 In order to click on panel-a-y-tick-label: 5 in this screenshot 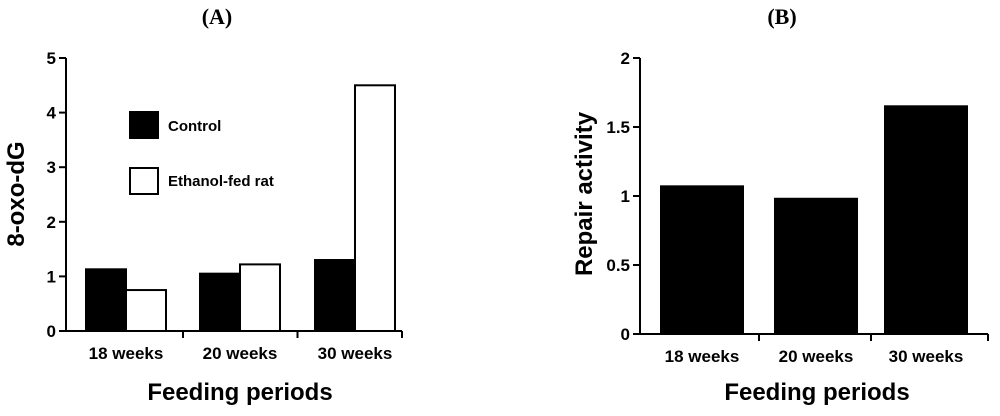, I will do `click(51, 58)`.